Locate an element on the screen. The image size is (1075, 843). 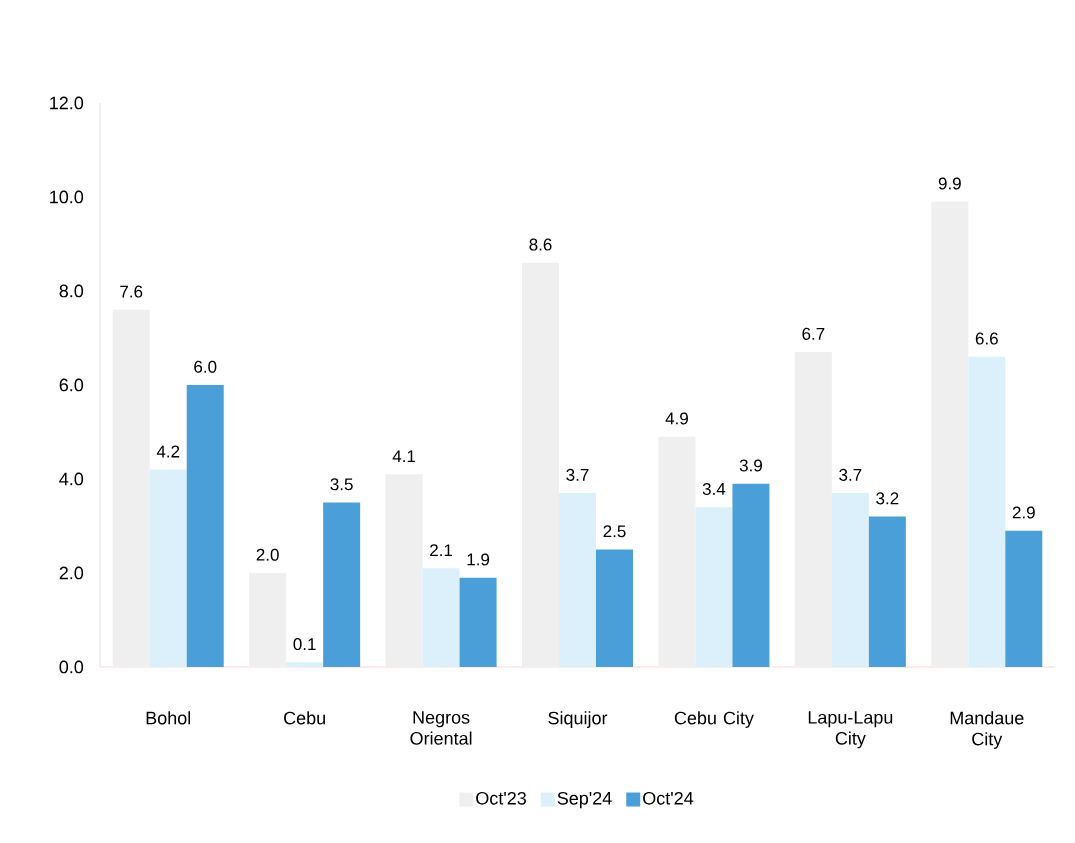
x-tick-label: Negros Oriental is located at coordinates (441, 728).